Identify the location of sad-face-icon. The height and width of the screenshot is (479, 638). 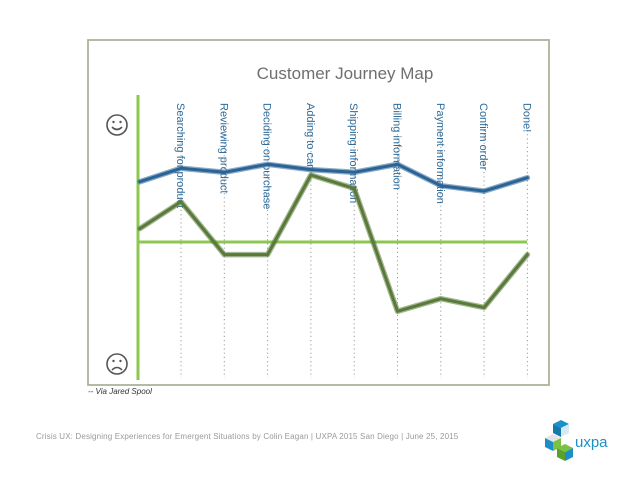
(117, 364).